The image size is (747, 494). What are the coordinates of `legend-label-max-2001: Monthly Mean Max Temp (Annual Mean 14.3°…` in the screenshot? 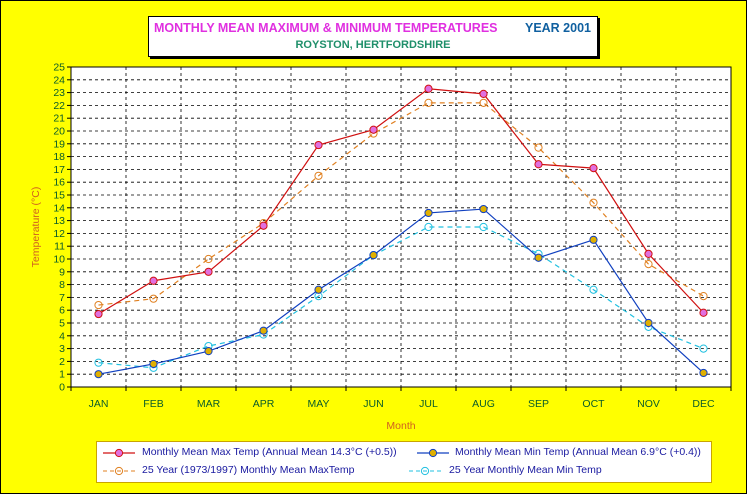 It's located at (269, 452).